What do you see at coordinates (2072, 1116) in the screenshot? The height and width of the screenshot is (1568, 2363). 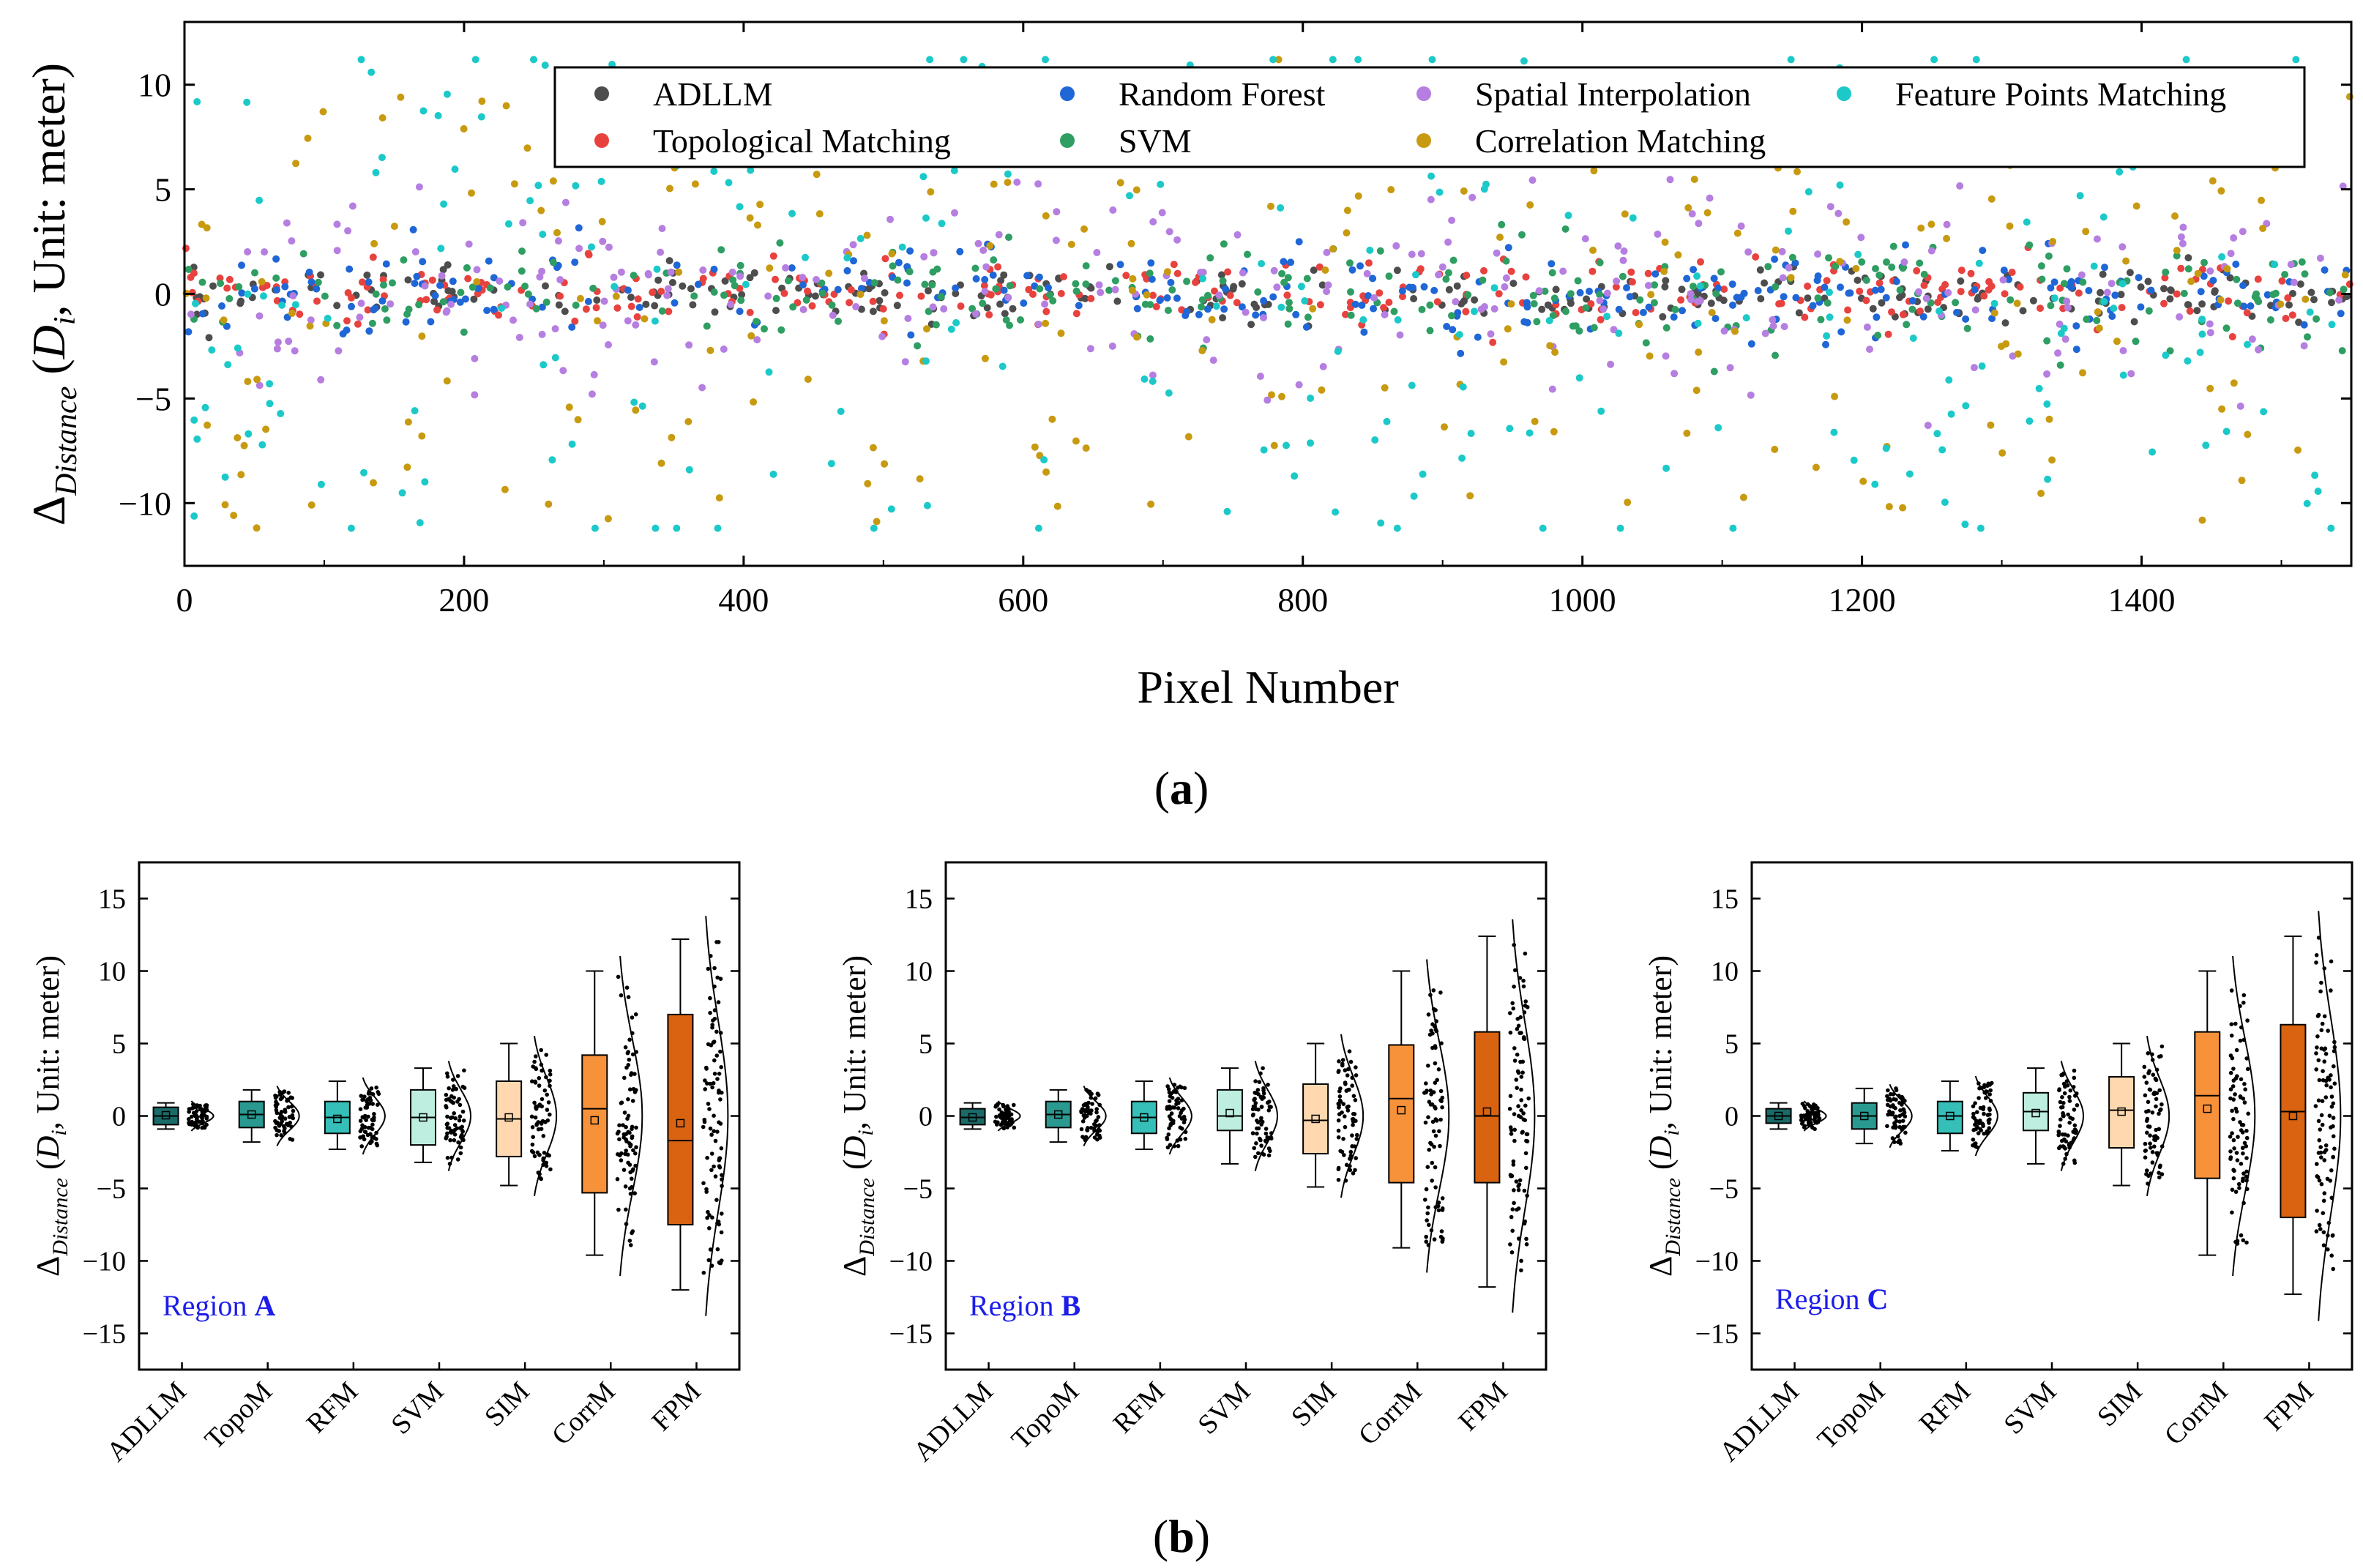 I see `density-curve` at bounding box center [2072, 1116].